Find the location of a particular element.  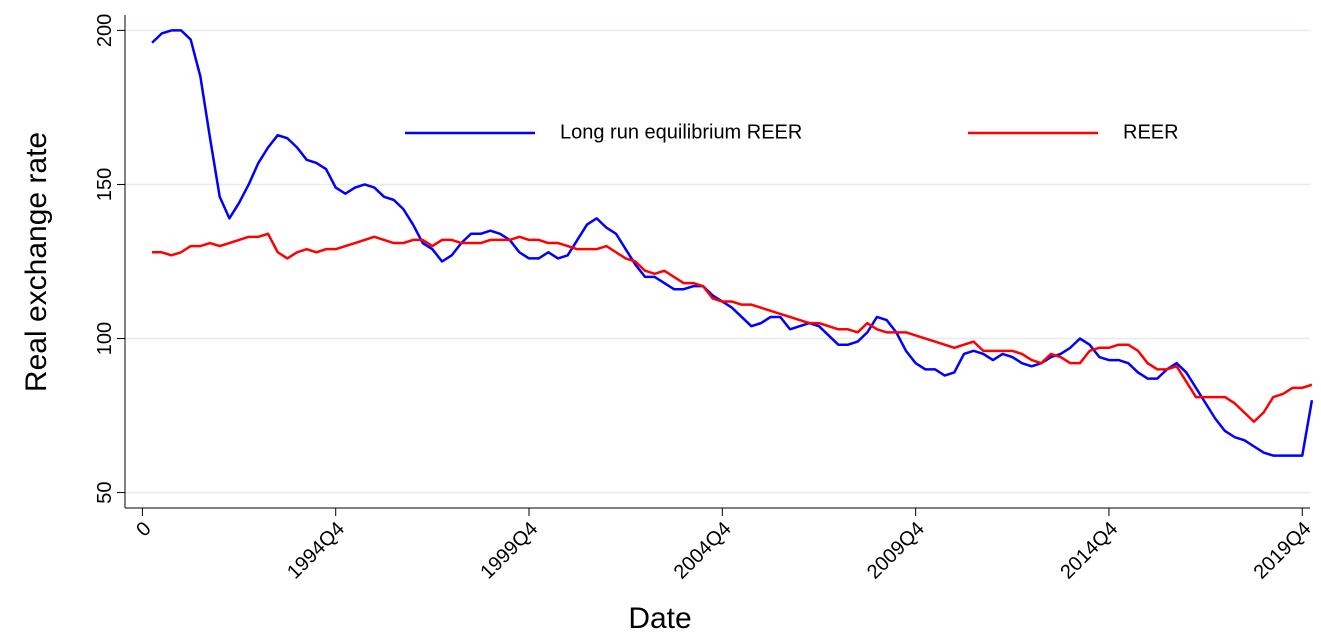

y-axis-label: Real exchange rate is located at coordinates (36, 262).